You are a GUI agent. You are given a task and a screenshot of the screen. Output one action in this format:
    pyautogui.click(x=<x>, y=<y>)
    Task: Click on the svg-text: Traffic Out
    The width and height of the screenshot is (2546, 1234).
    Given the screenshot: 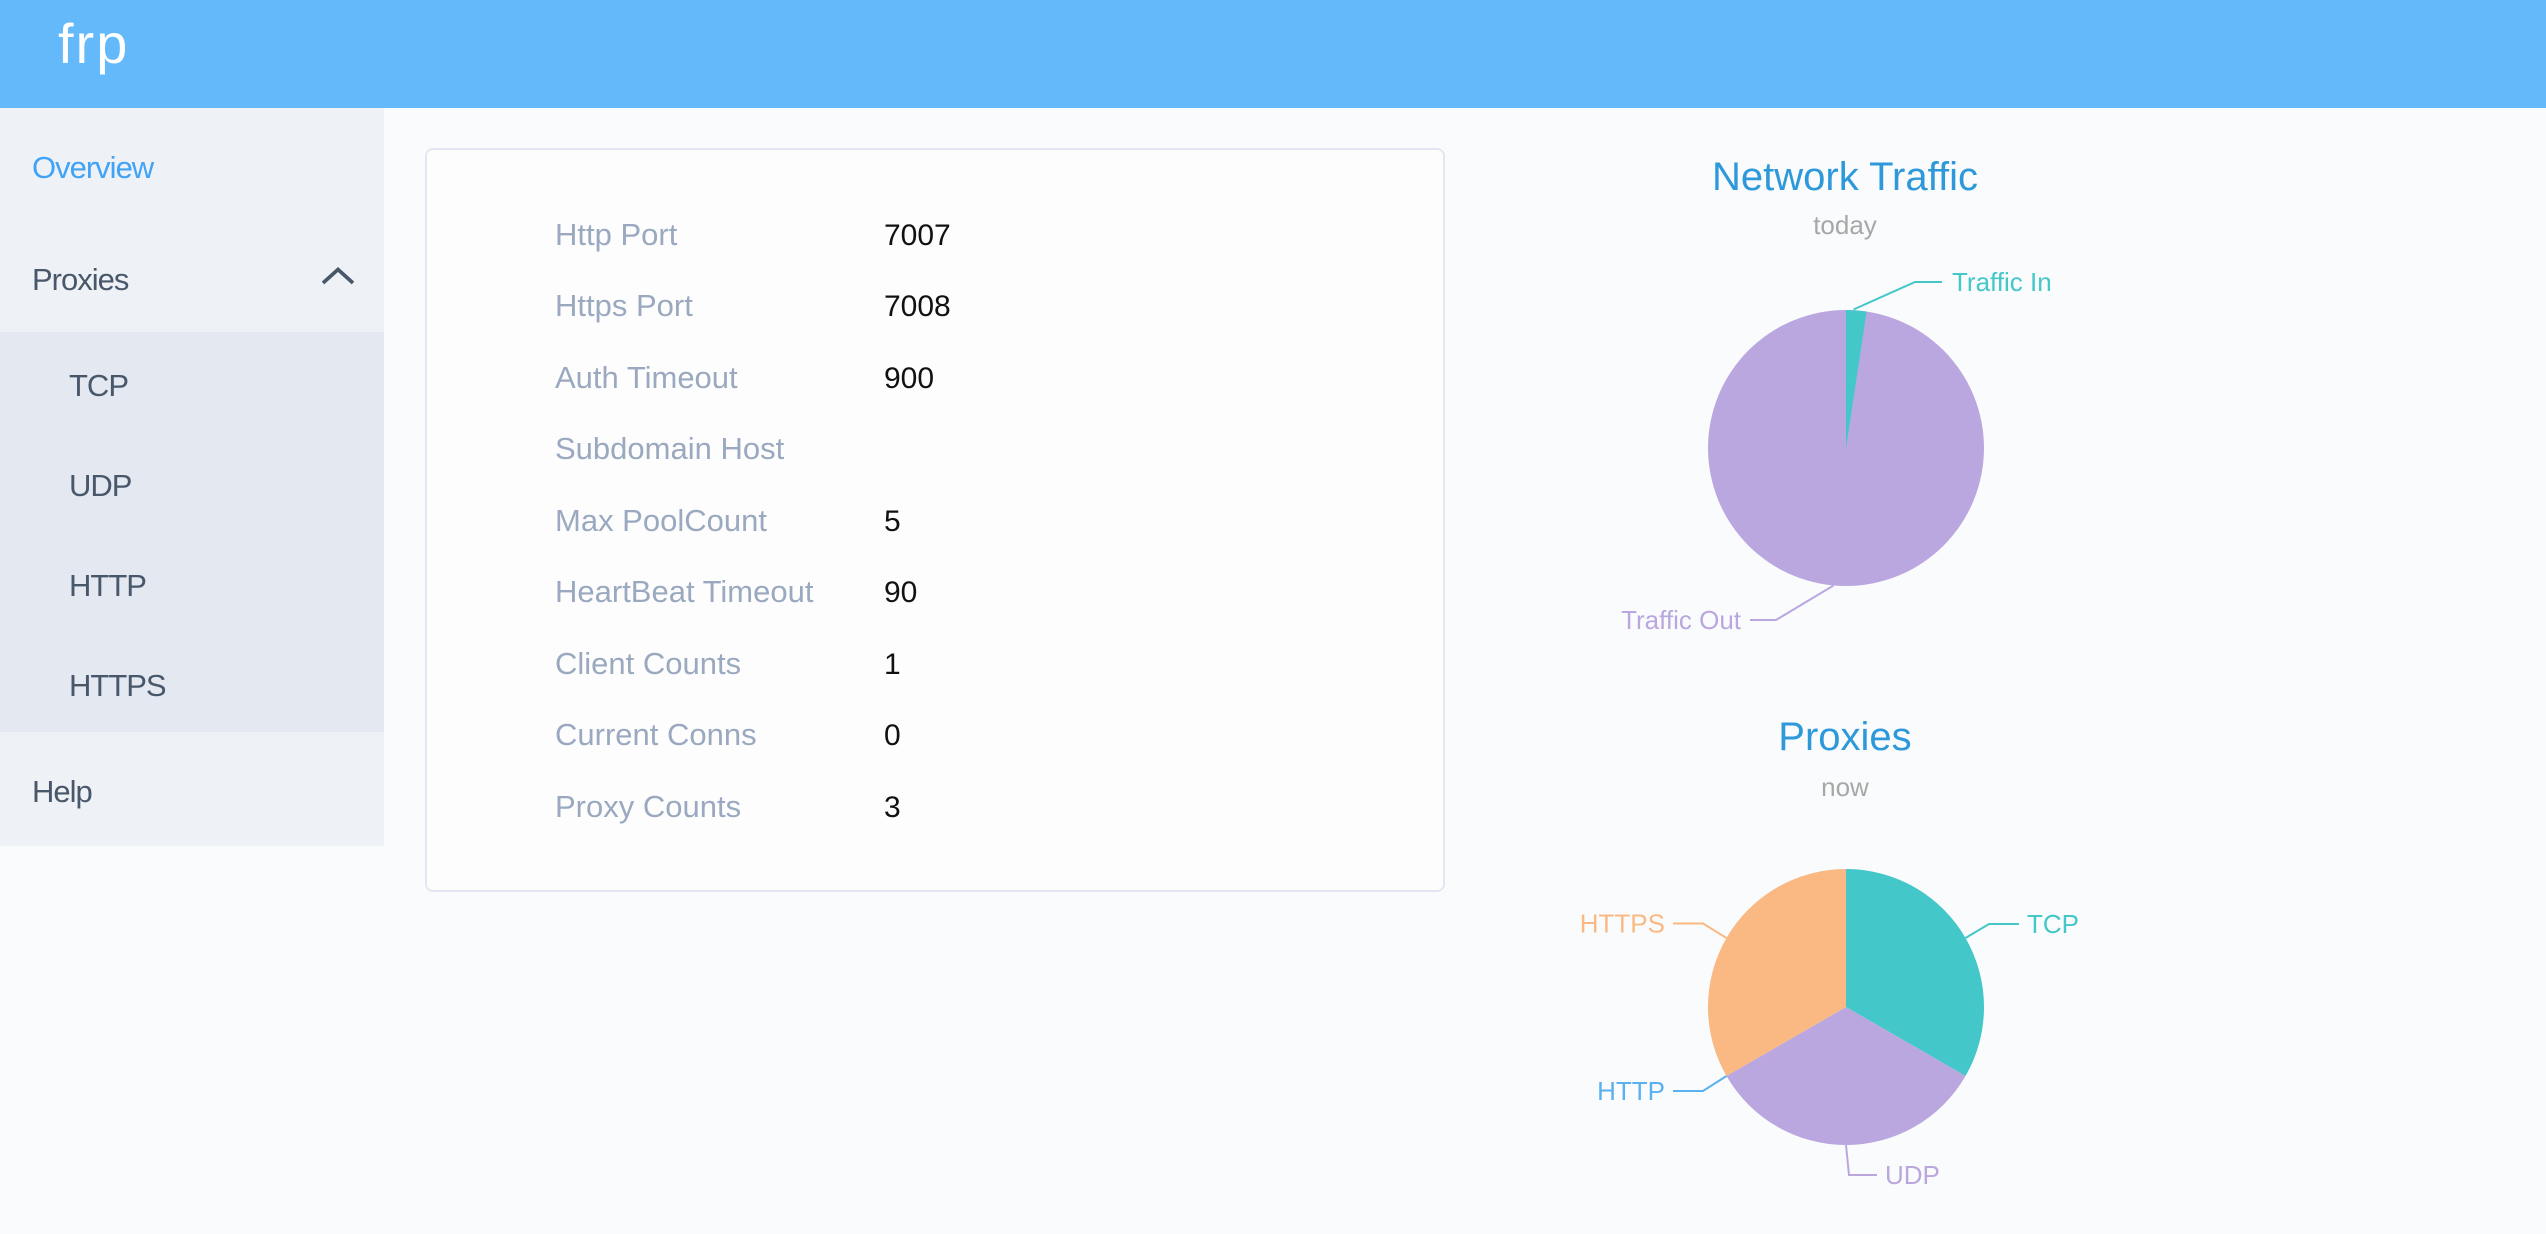 What is the action you would take?
    pyautogui.click(x=1681, y=620)
    